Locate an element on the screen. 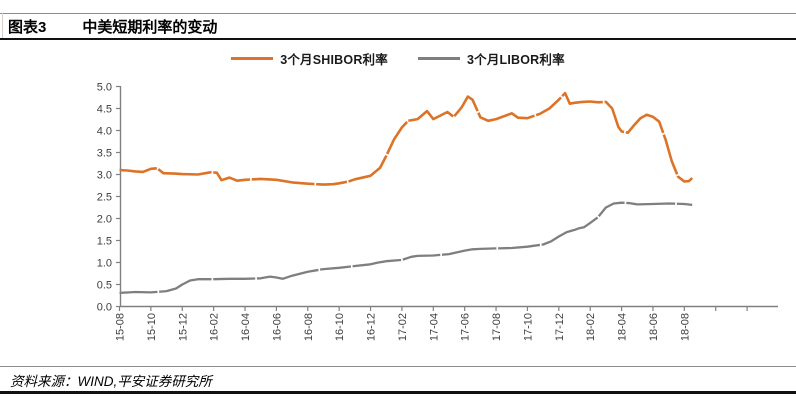 The width and height of the screenshot is (796, 406). x-tick-label: 16-10 is located at coordinates (340, 327).